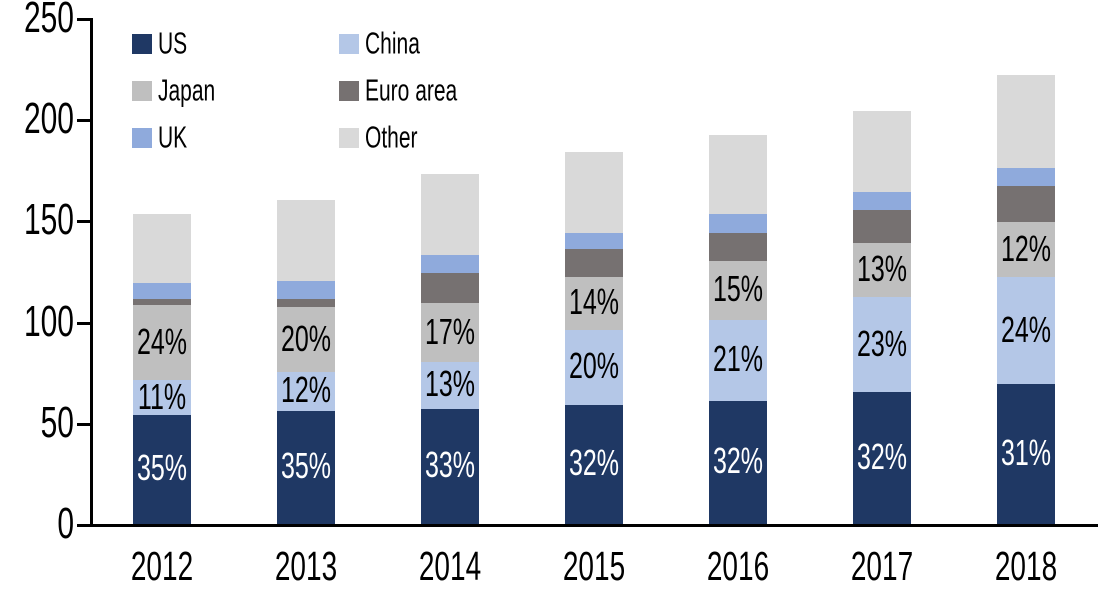  Describe the element at coordinates (1026, 121) in the screenshot. I see `bar-segment-other-2018` at that location.